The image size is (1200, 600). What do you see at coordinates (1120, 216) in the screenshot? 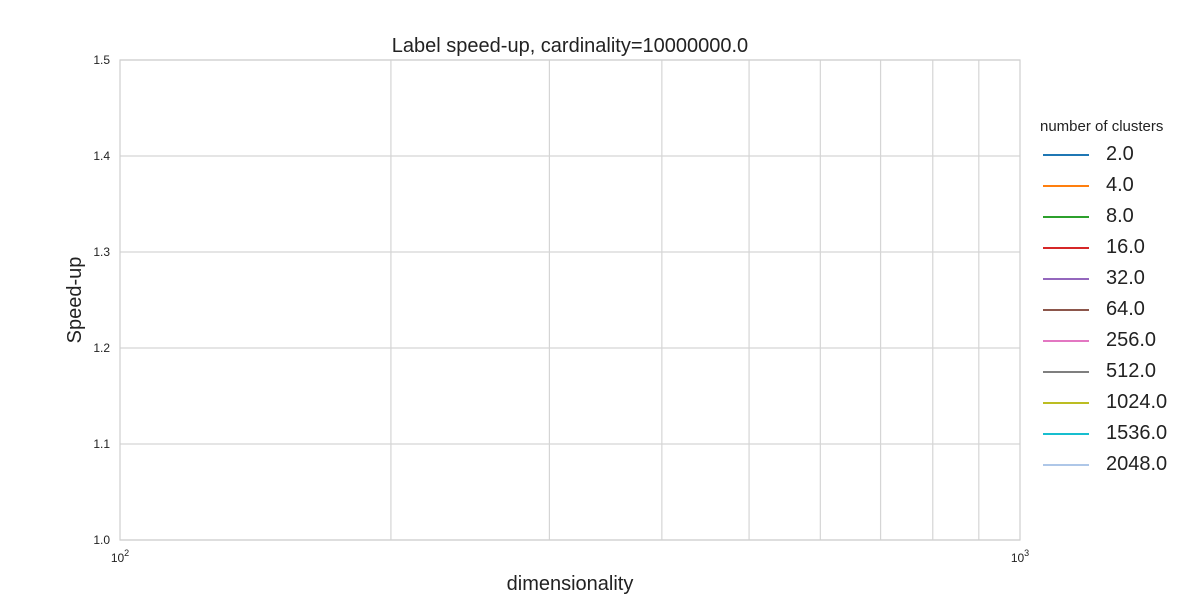
I see `legend-label: 8.0` at bounding box center [1120, 216].